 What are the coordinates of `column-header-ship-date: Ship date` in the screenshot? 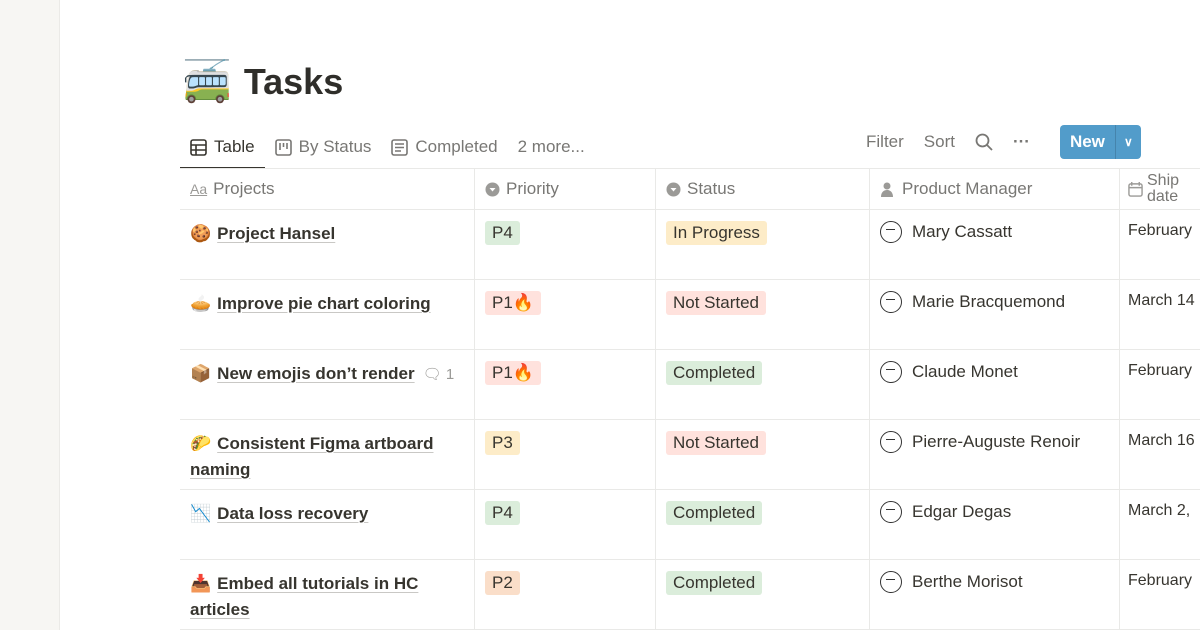 It's located at (1160, 189).